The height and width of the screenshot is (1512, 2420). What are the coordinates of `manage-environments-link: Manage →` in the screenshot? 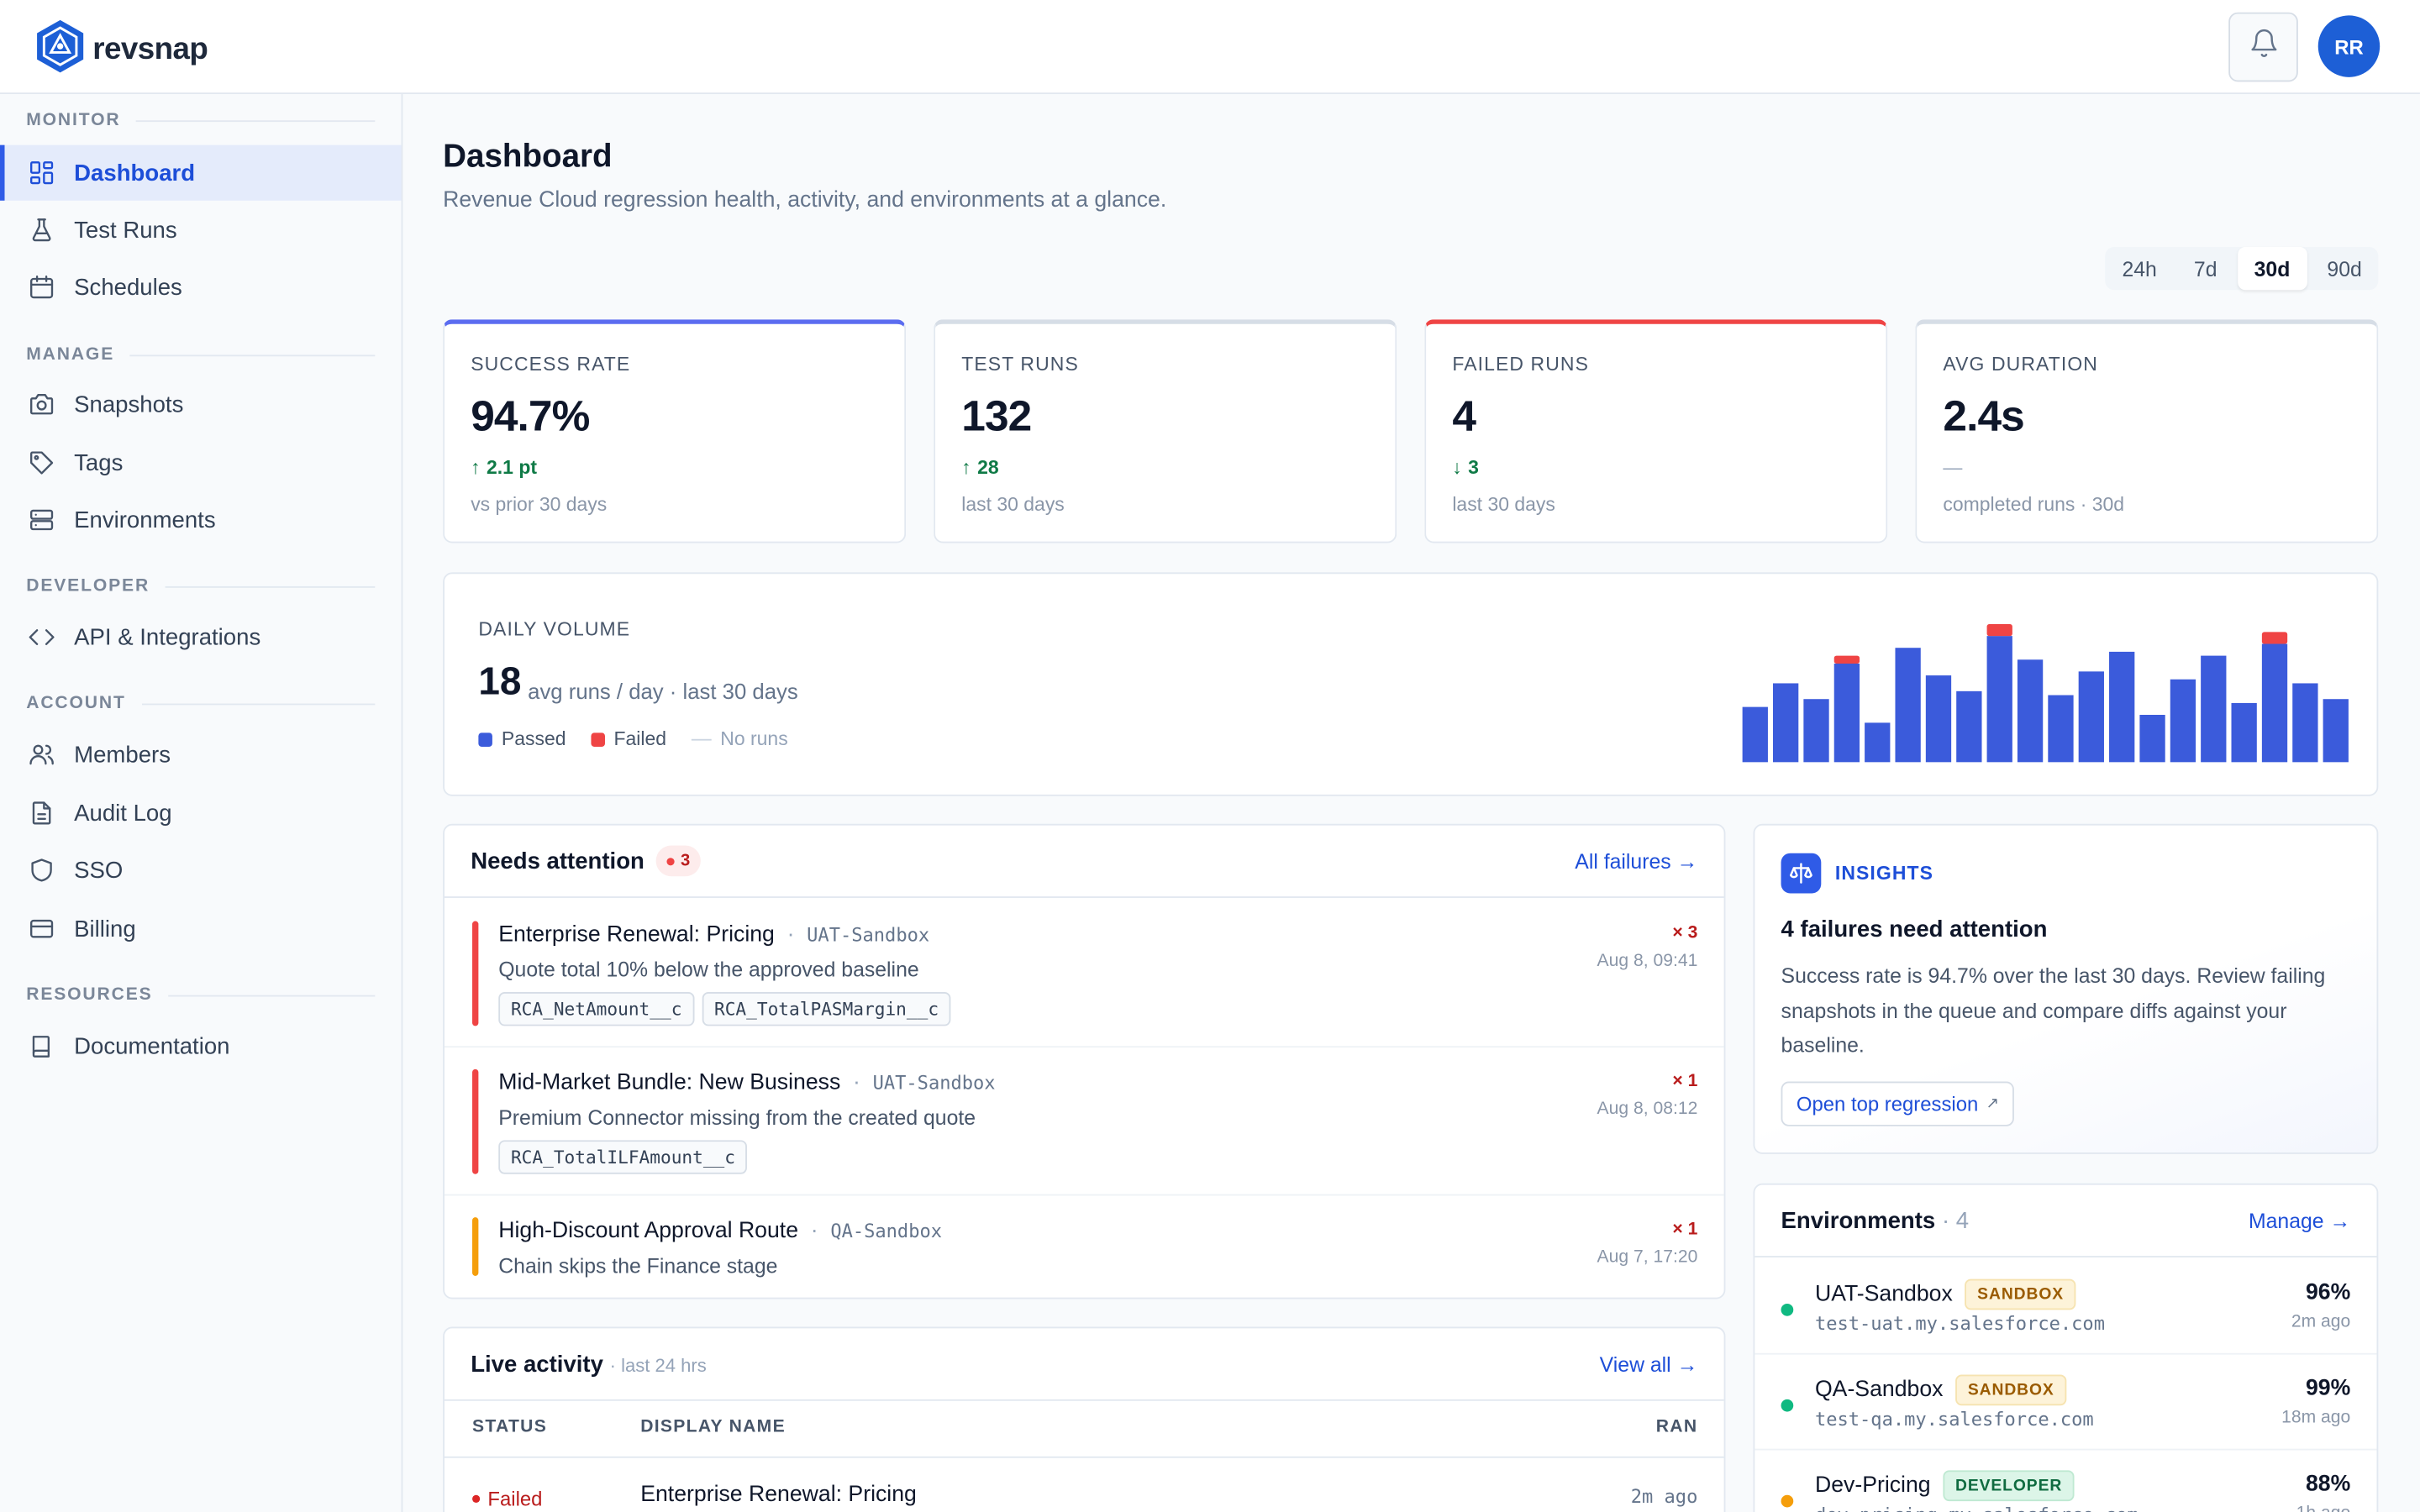 It's located at (2299, 1221).